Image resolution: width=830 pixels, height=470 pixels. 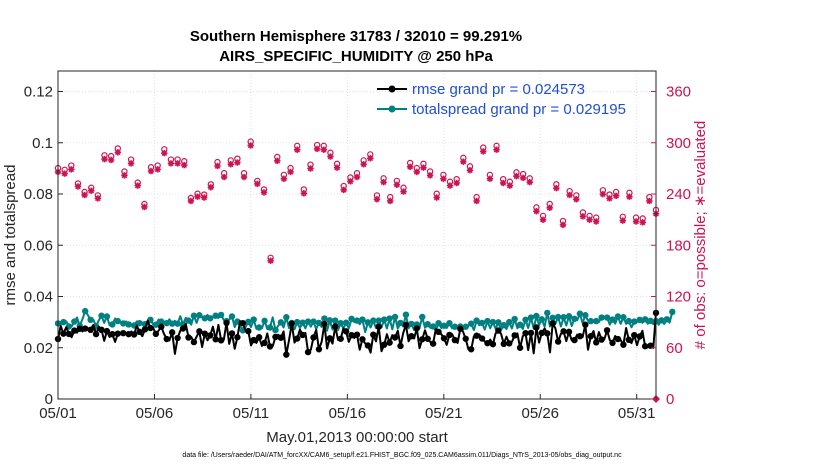 I want to click on x-tick-label: 05/31, so click(x=637, y=413).